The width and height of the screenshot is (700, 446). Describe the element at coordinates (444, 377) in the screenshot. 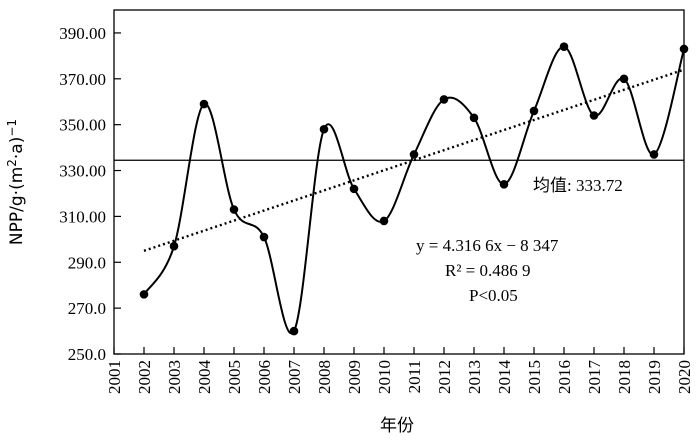

I see `x-tick-label: 2012` at that location.